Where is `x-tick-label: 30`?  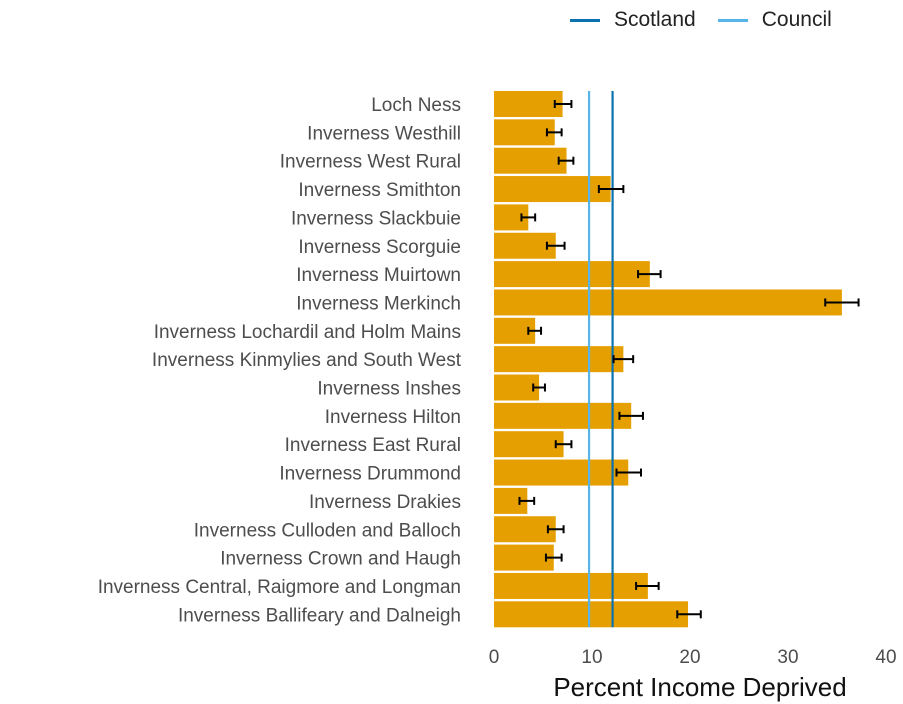
x-tick-label: 30 is located at coordinates (787, 657).